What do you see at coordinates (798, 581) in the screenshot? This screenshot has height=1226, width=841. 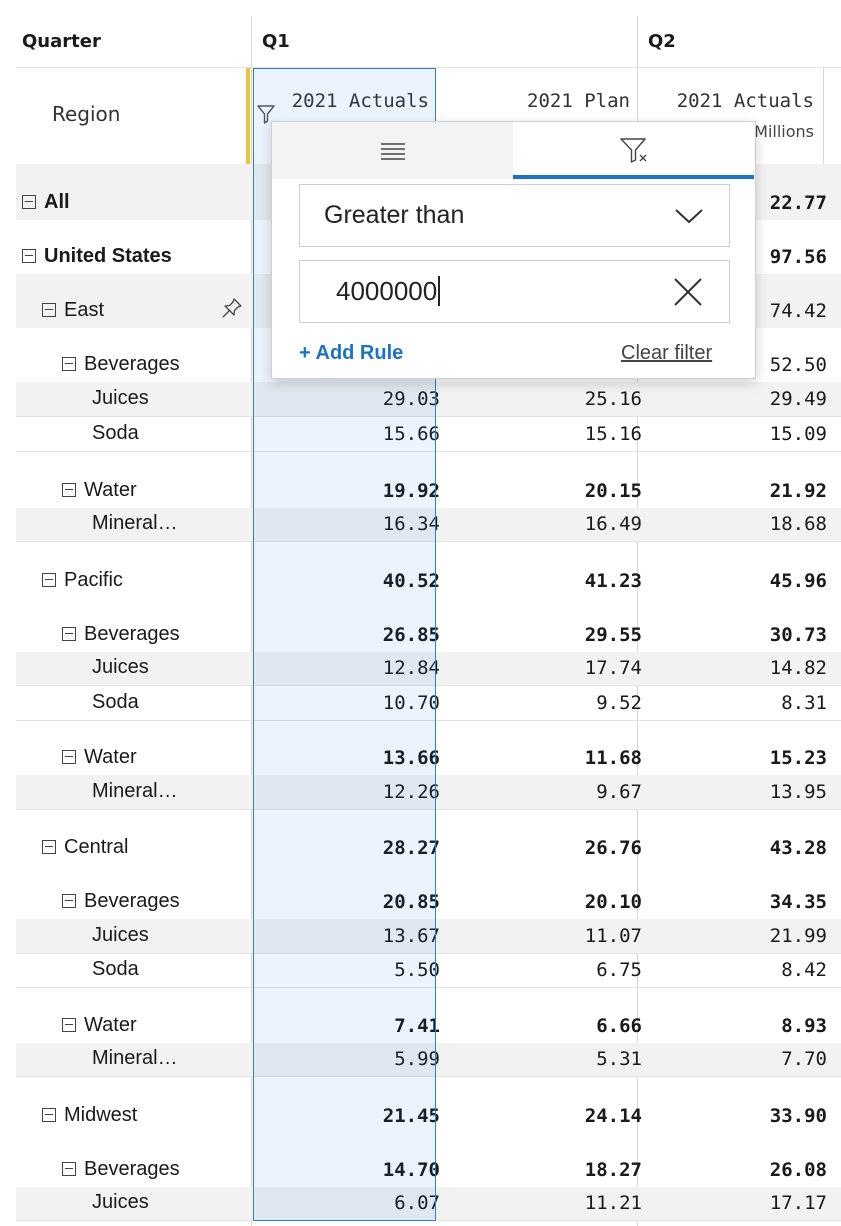 I see `cell-value: 45.96` at bounding box center [798, 581].